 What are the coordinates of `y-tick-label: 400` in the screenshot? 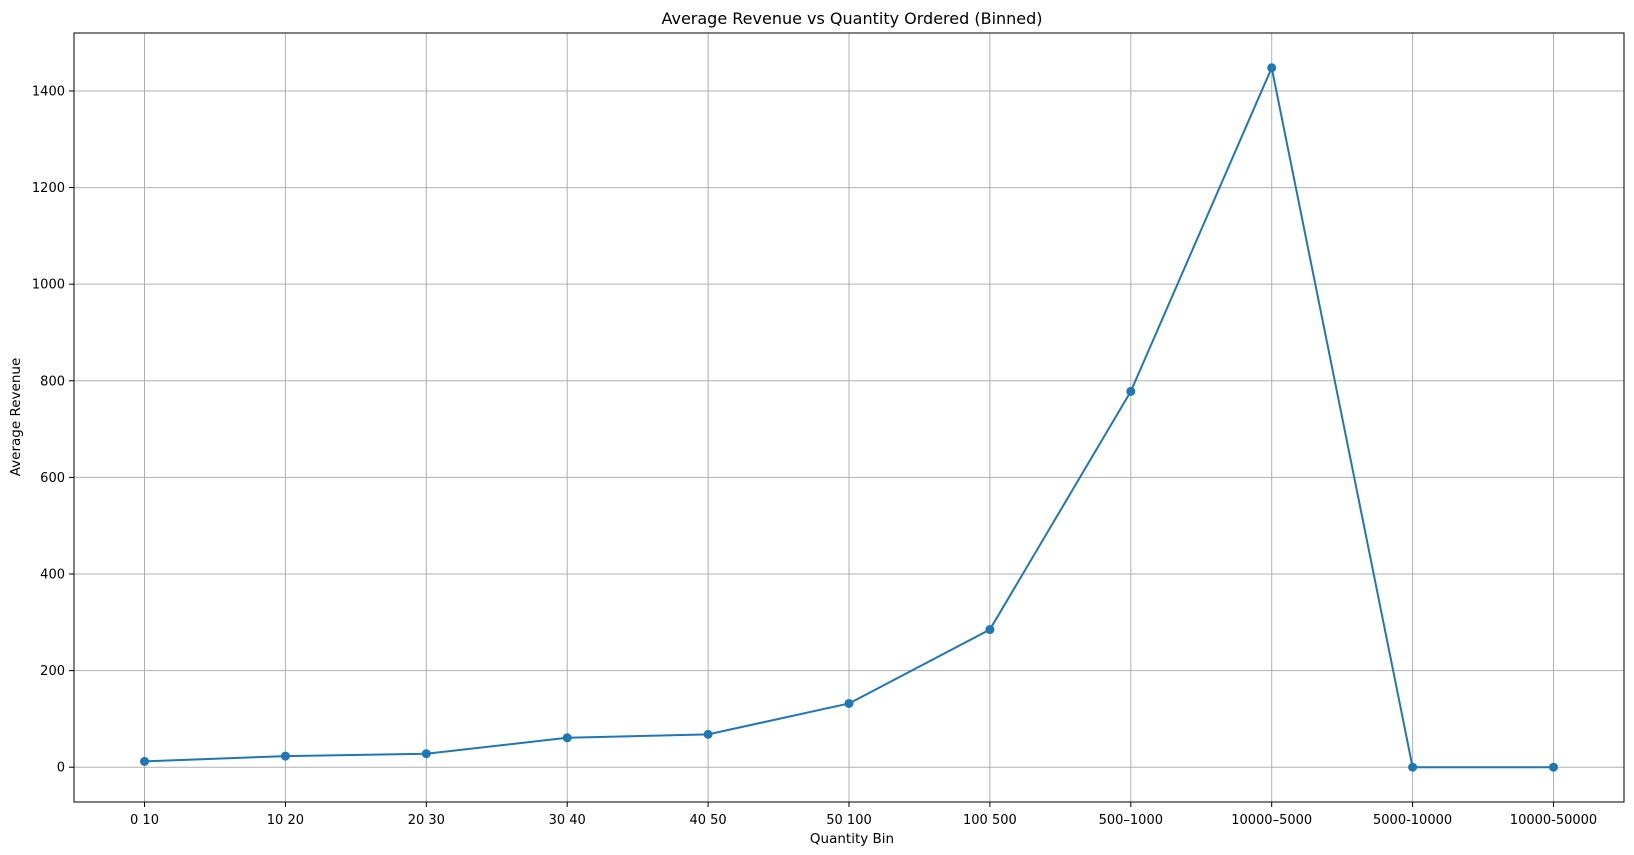 It's located at (52, 575).